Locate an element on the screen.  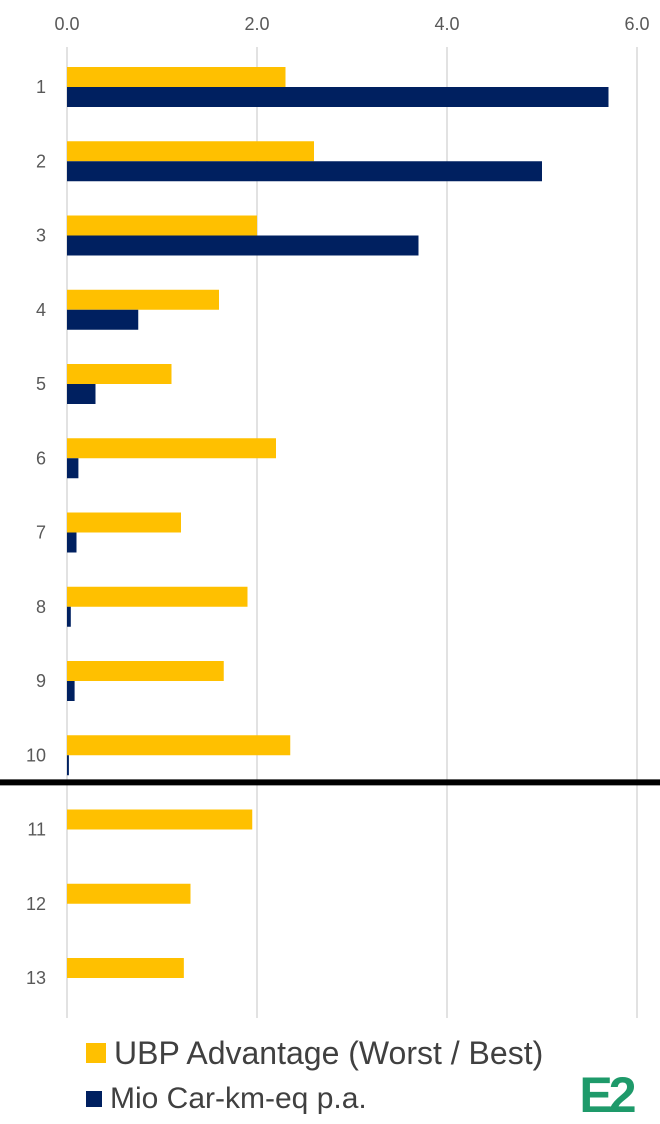
category-label: 10 is located at coordinates (36, 755).